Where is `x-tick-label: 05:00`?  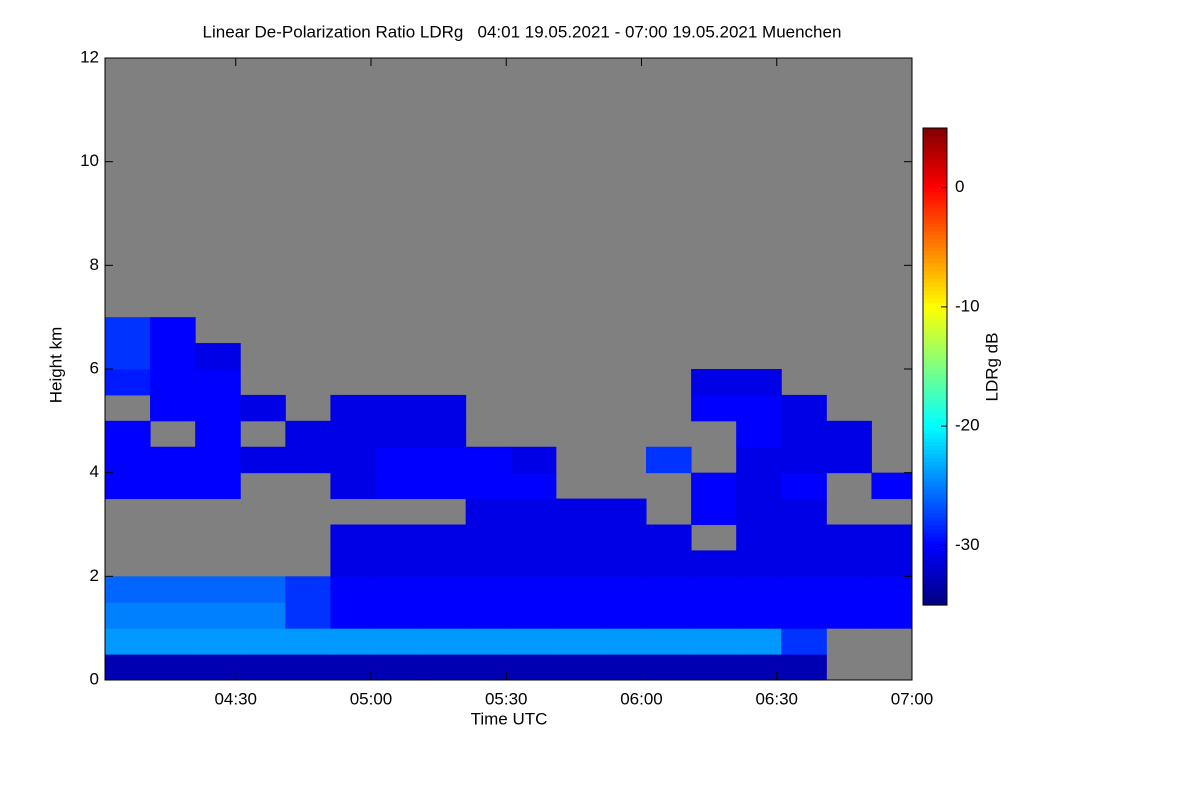 x-tick-label: 05:00 is located at coordinates (371, 698).